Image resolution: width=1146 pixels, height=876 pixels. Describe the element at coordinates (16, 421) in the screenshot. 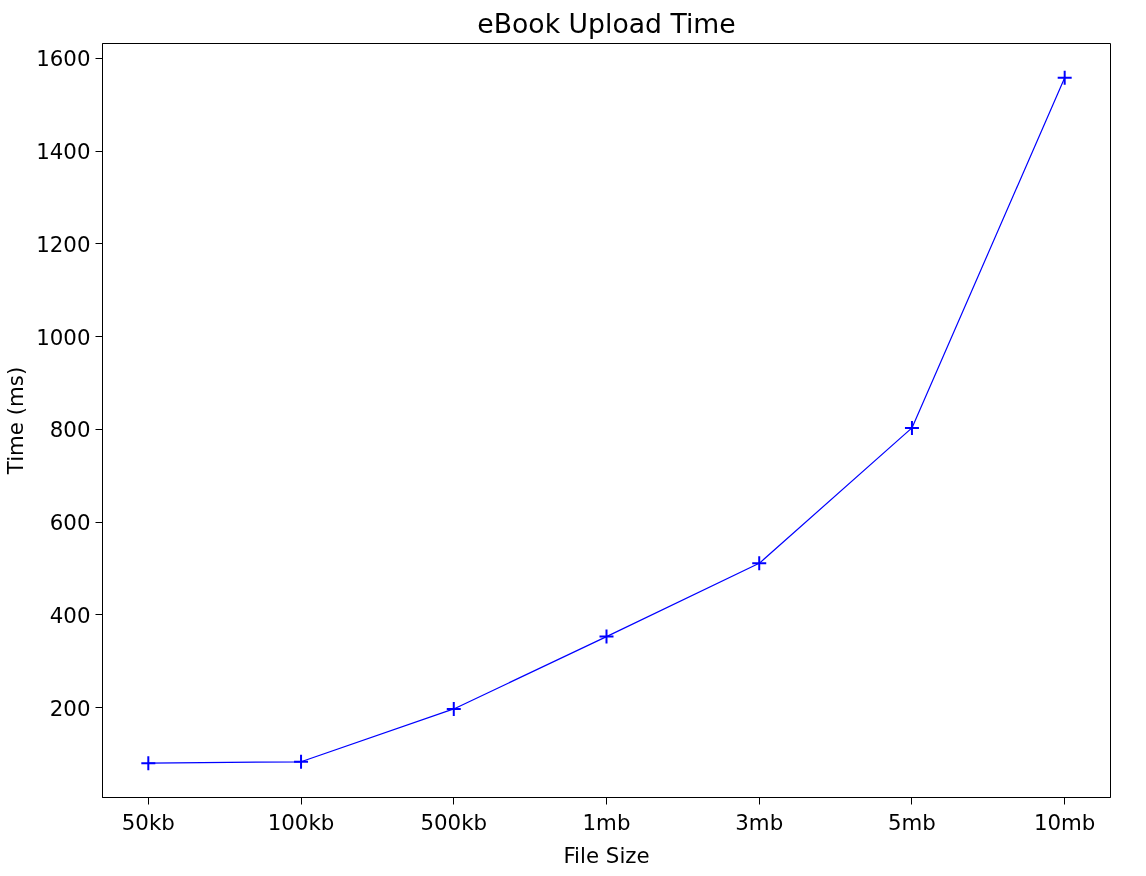

I see `y-axis-title: Time (ms)` at that location.